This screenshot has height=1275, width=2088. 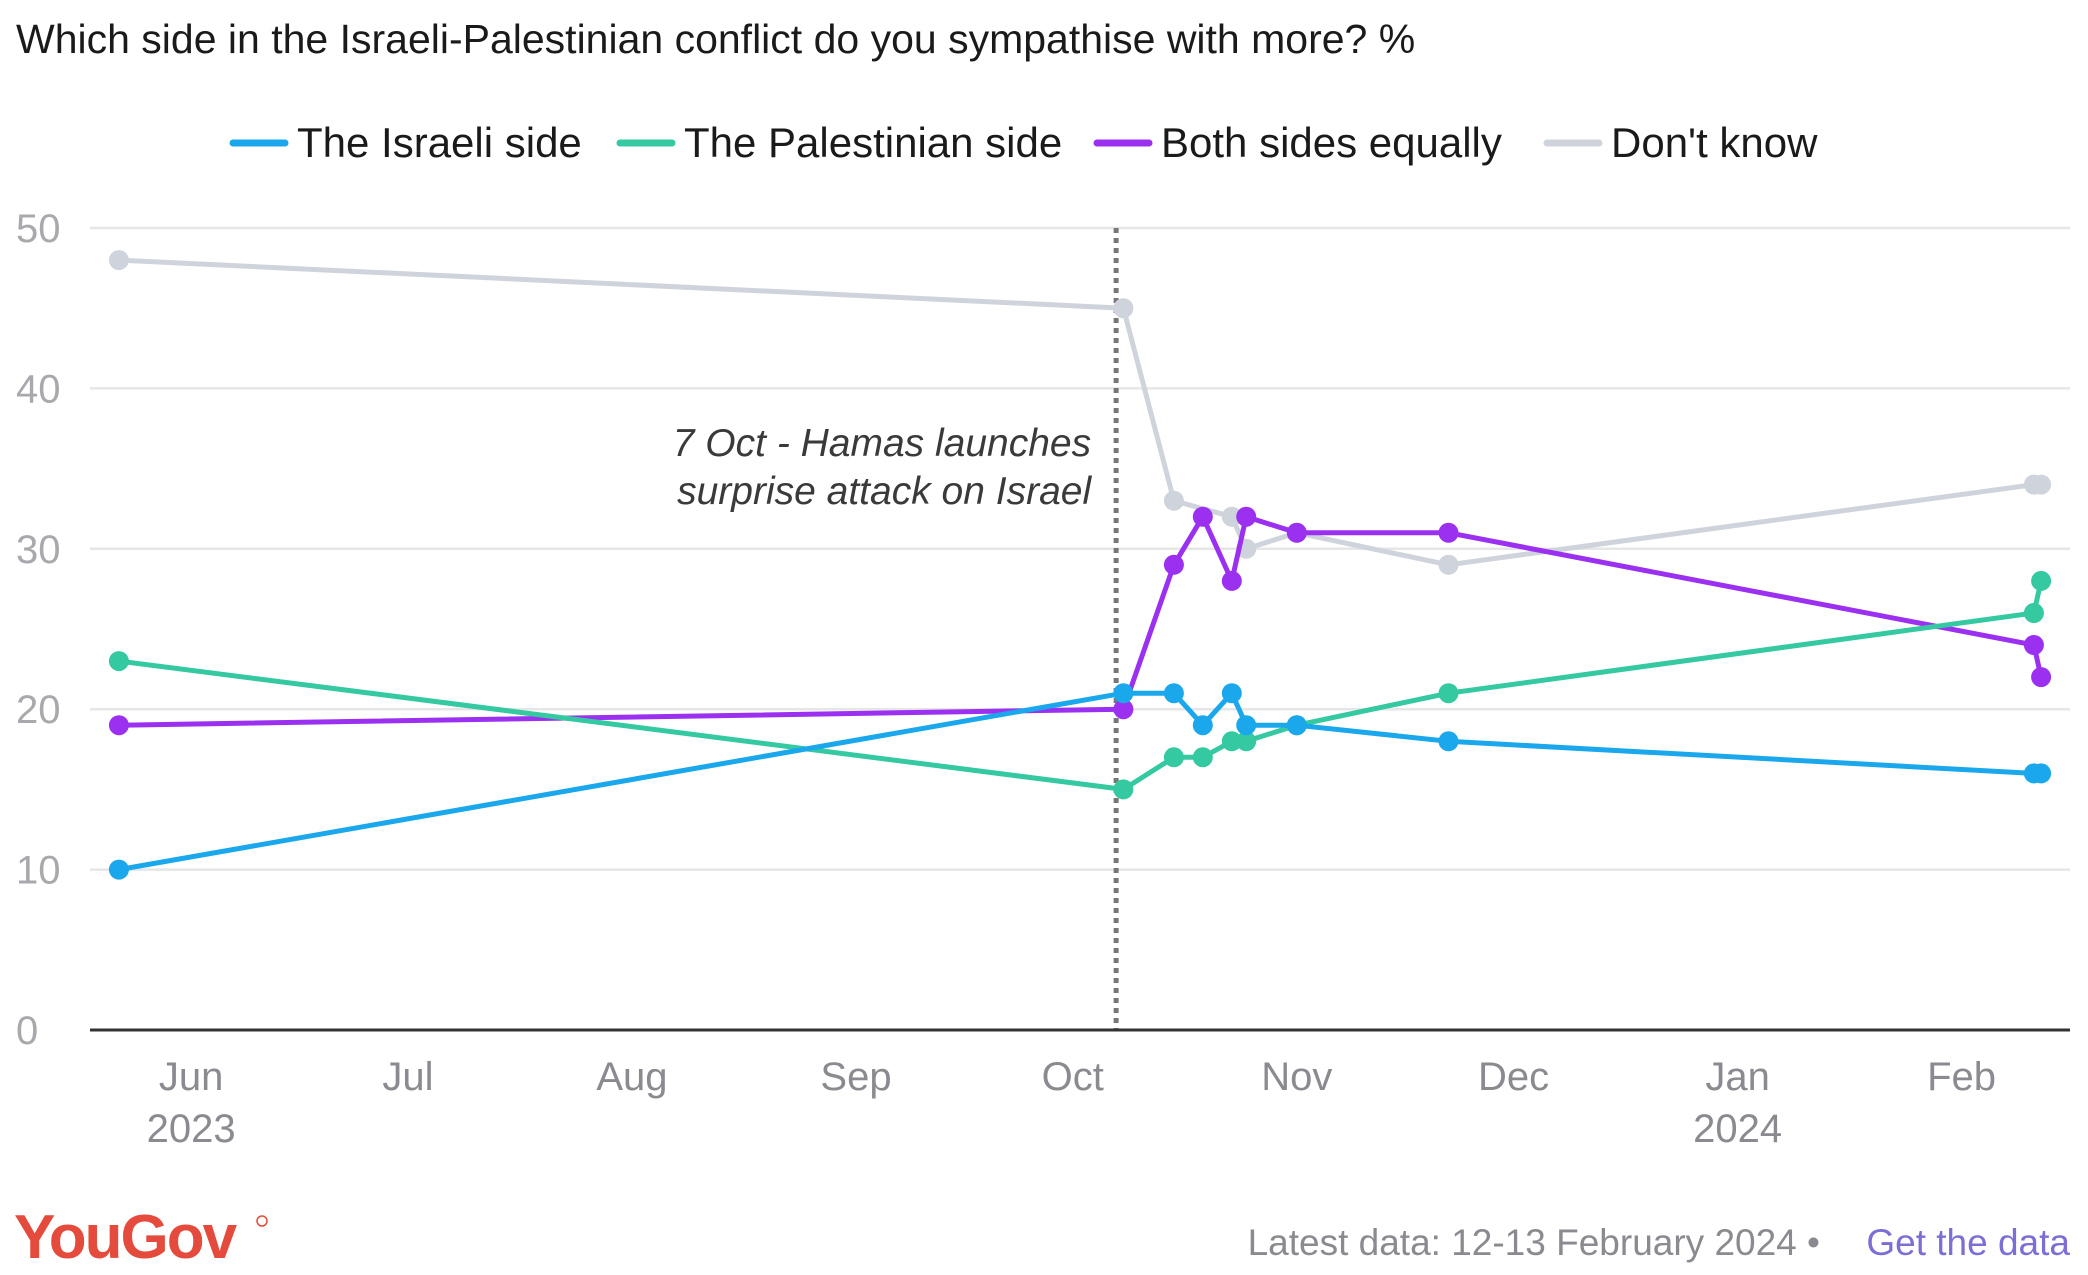 What do you see at coordinates (38, 710) in the screenshot?
I see `y-tick-label: 20` at bounding box center [38, 710].